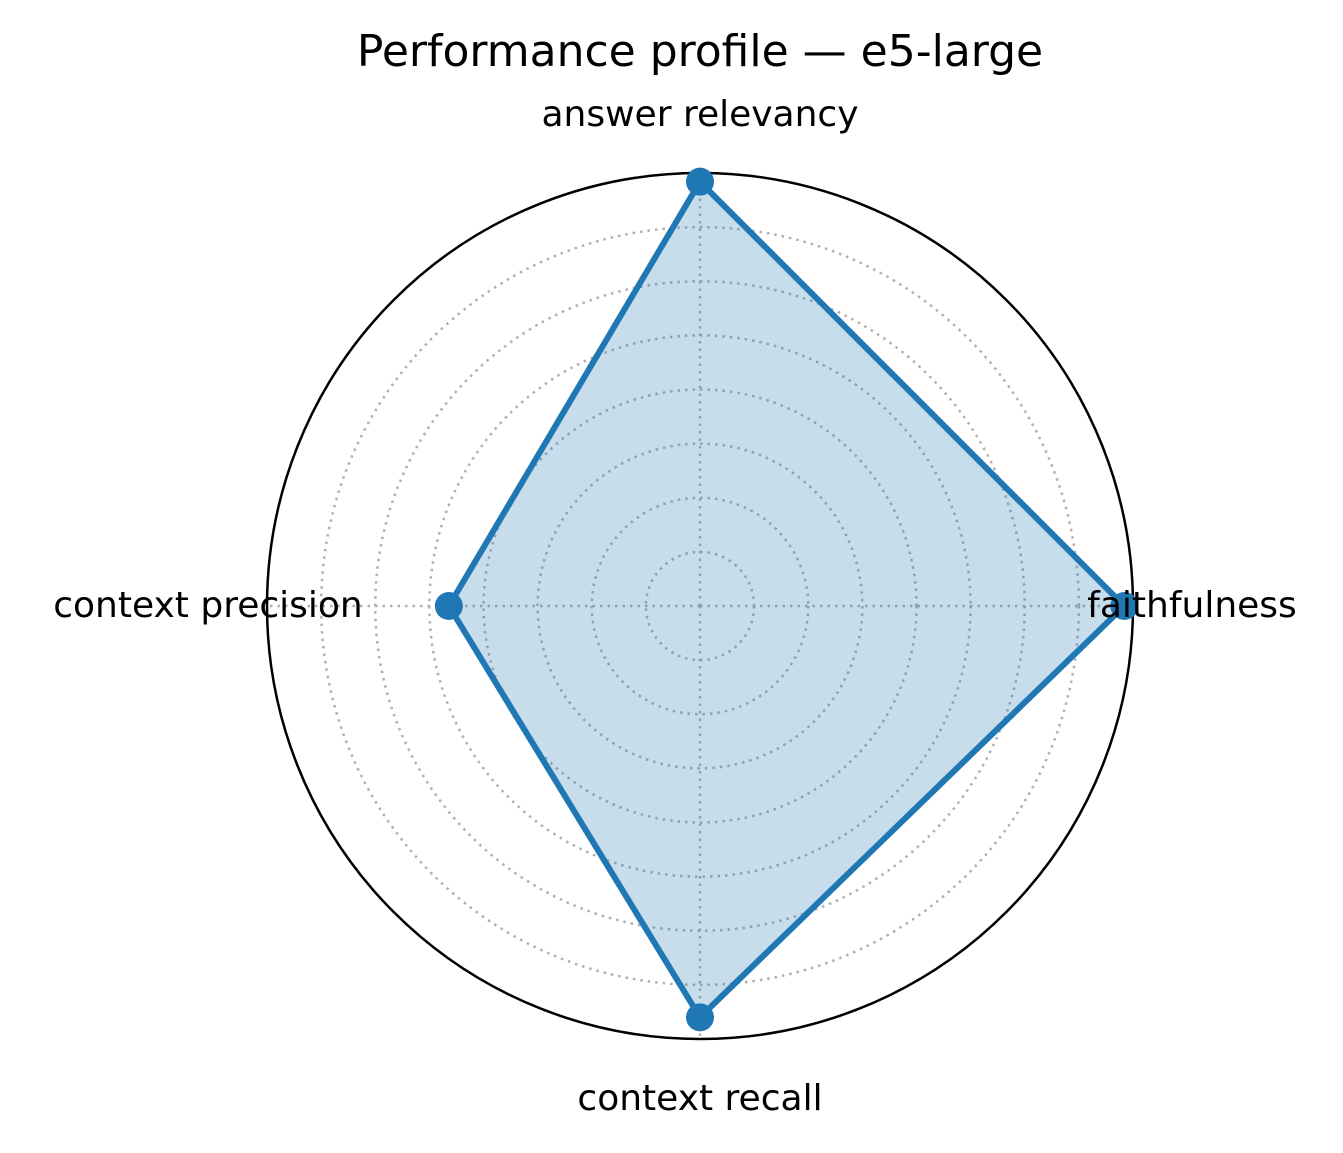  What do you see at coordinates (700, 51) in the screenshot?
I see `chart-title: Performance profile — e5-large` at bounding box center [700, 51].